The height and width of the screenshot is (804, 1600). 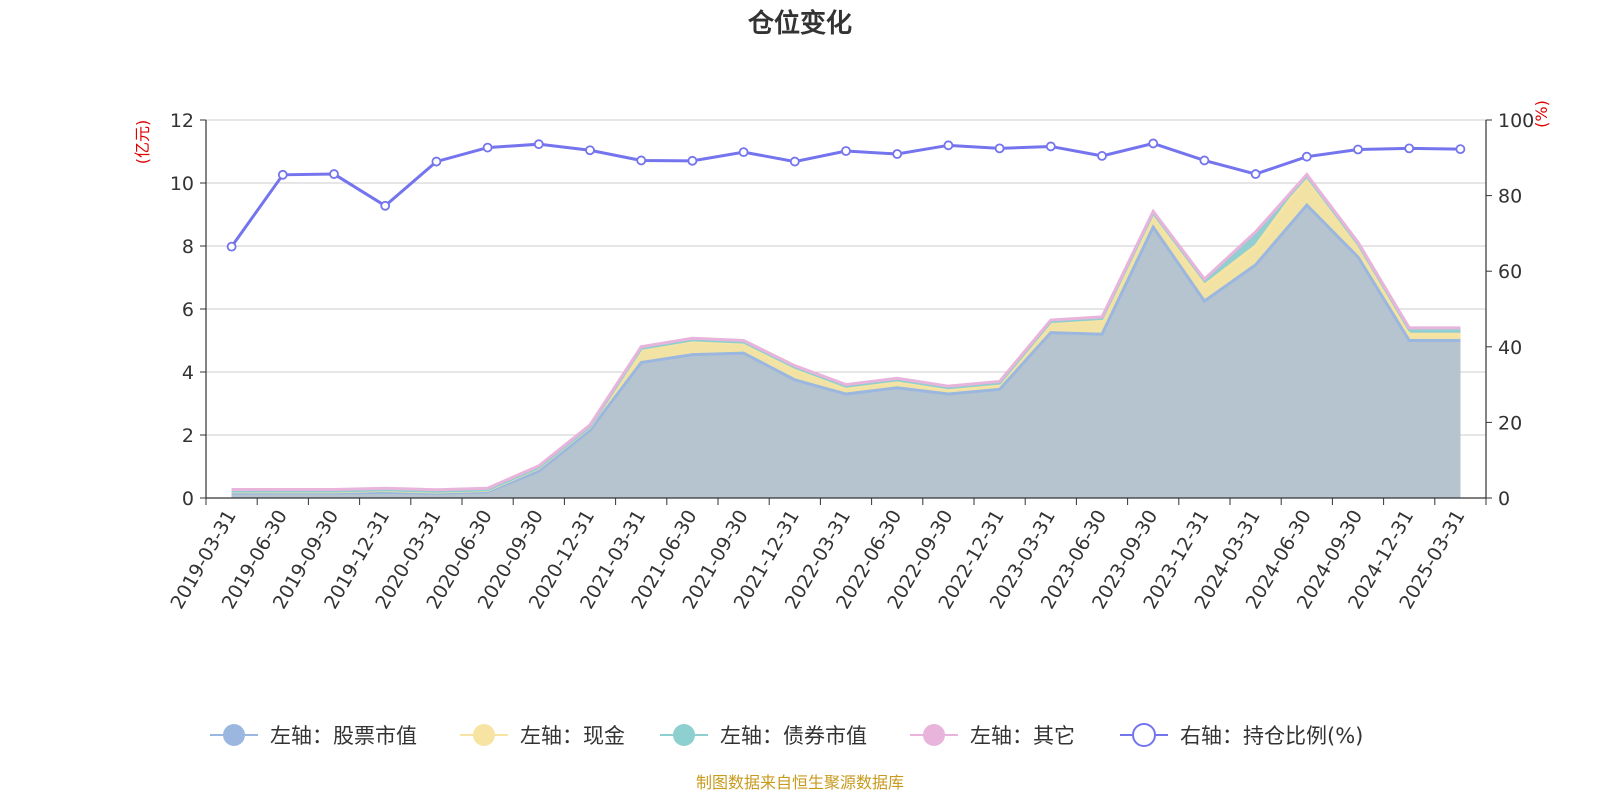 What do you see at coordinates (572, 736) in the screenshot?
I see `legend-label: 左轴：现金` at bounding box center [572, 736].